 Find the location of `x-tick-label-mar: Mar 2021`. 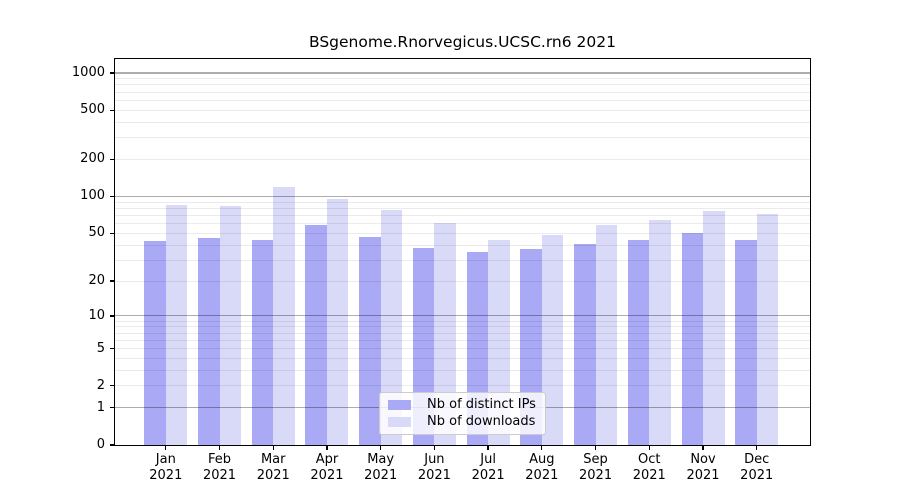

x-tick-label-mar: Mar 2021 is located at coordinates (273, 467).